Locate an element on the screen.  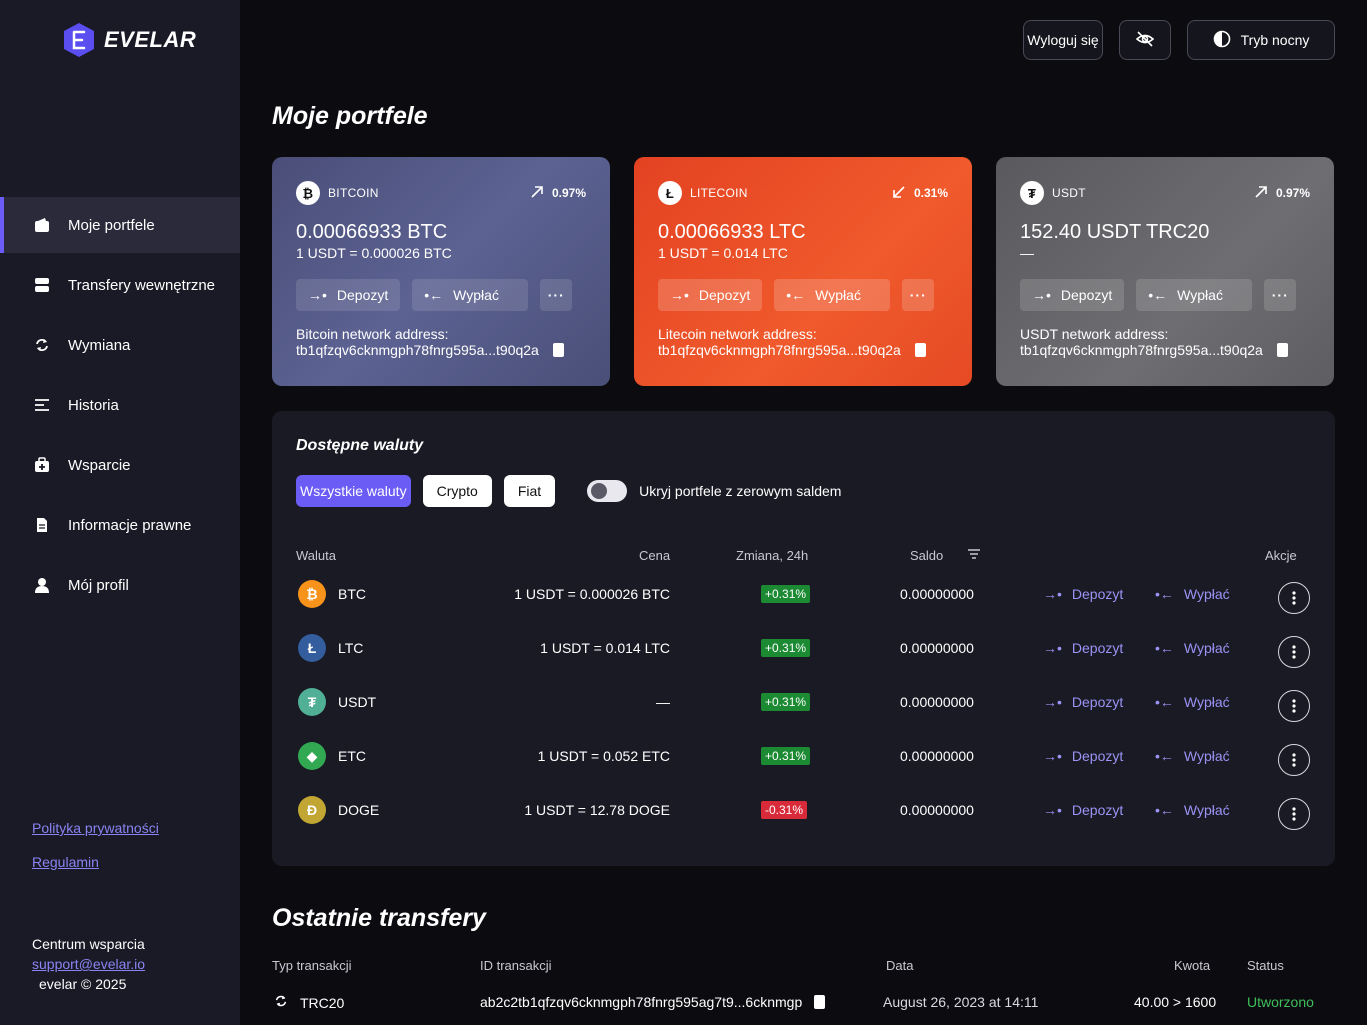
privacy-policy-link: Polityka prywatności is located at coordinates (95, 828).